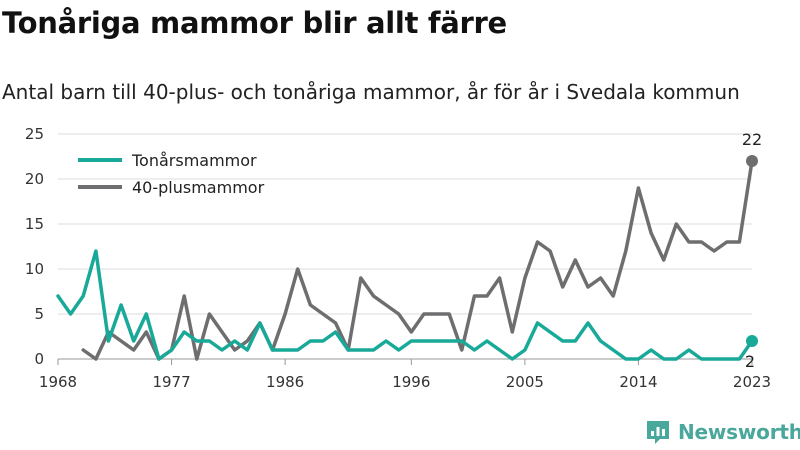 The image size is (800, 450). What do you see at coordinates (58, 382) in the screenshot?
I see `x-tick-label: 1968` at bounding box center [58, 382].